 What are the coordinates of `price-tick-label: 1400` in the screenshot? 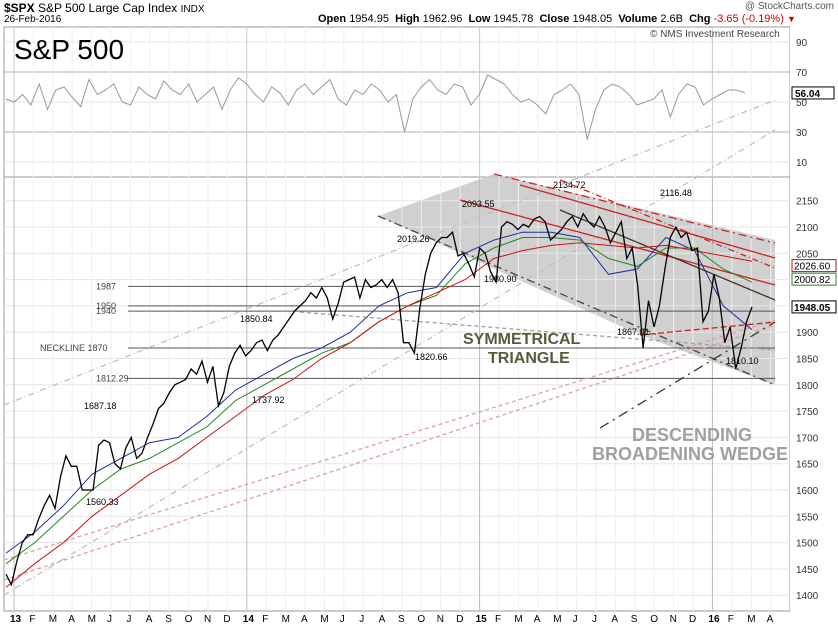 It's located at (807, 596).